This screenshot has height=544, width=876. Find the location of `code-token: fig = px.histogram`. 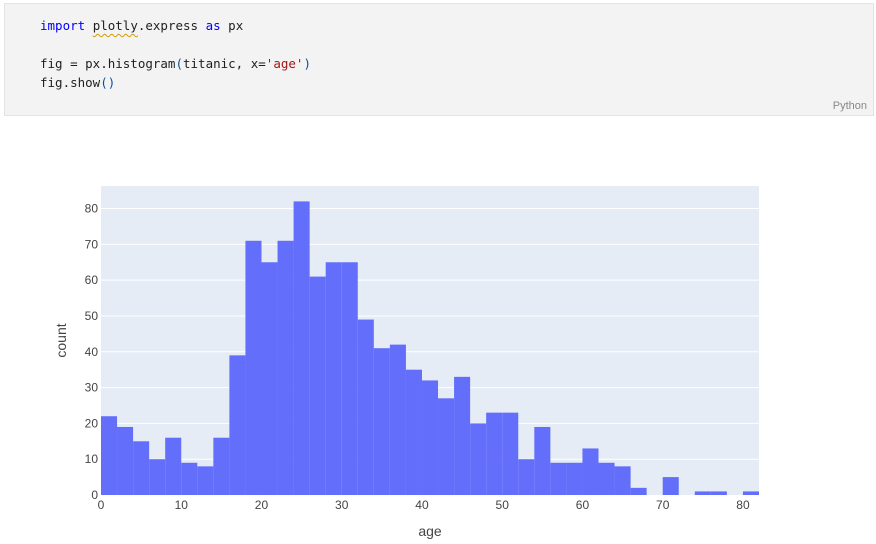

code-token: fig = px.histogram is located at coordinates (108, 63).